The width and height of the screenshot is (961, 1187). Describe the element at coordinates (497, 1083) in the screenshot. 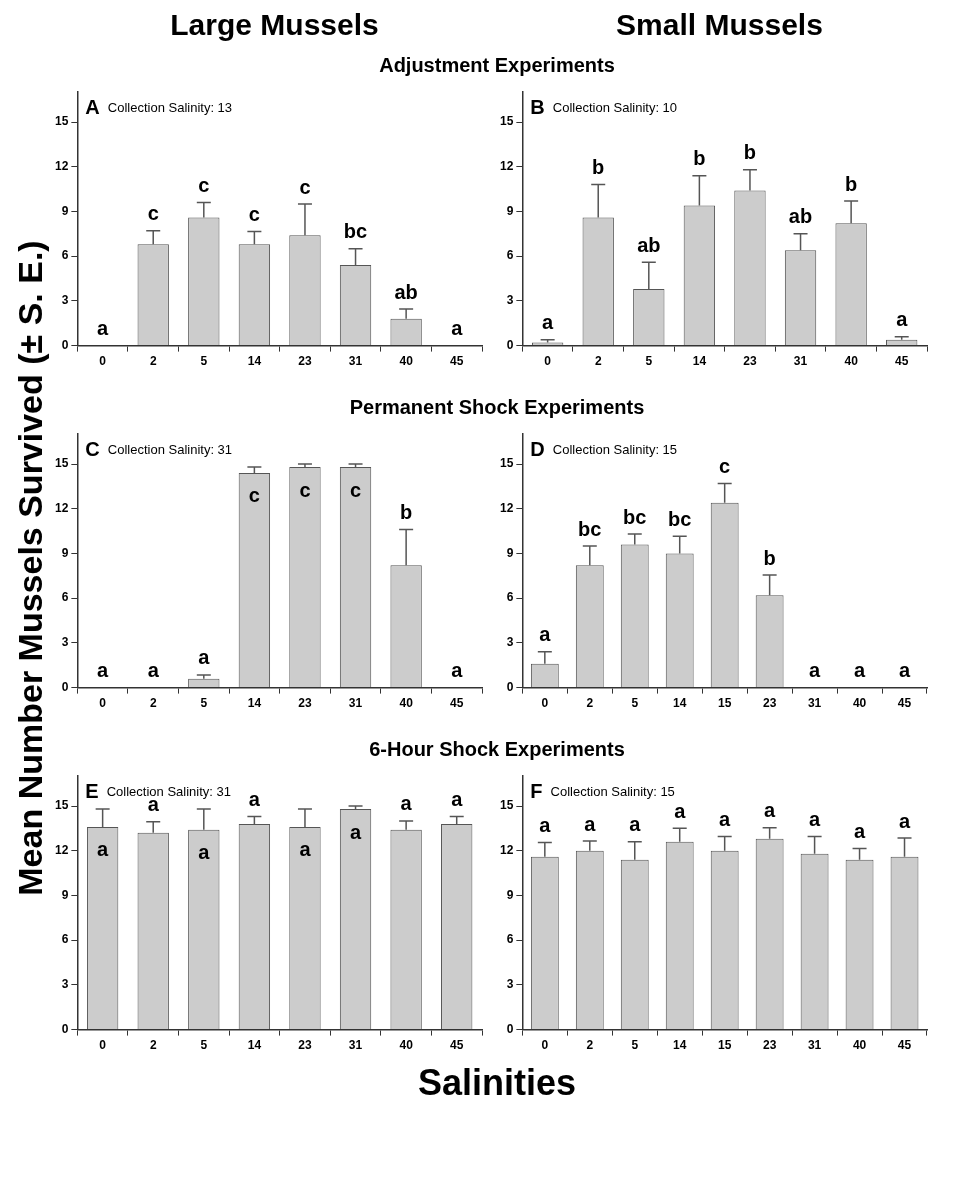

I see `x-axis-title: Salinities` at that location.